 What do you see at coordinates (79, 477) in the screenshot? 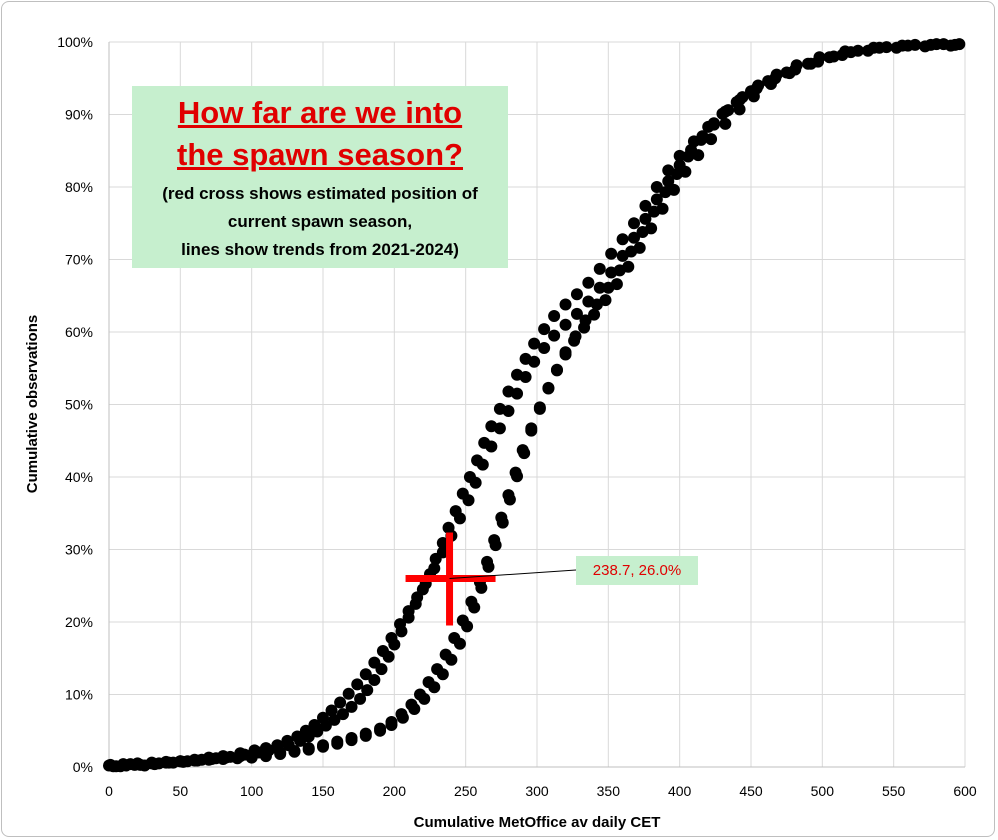
I see `y-tick-label: 40%` at bounding box center [79, 477].